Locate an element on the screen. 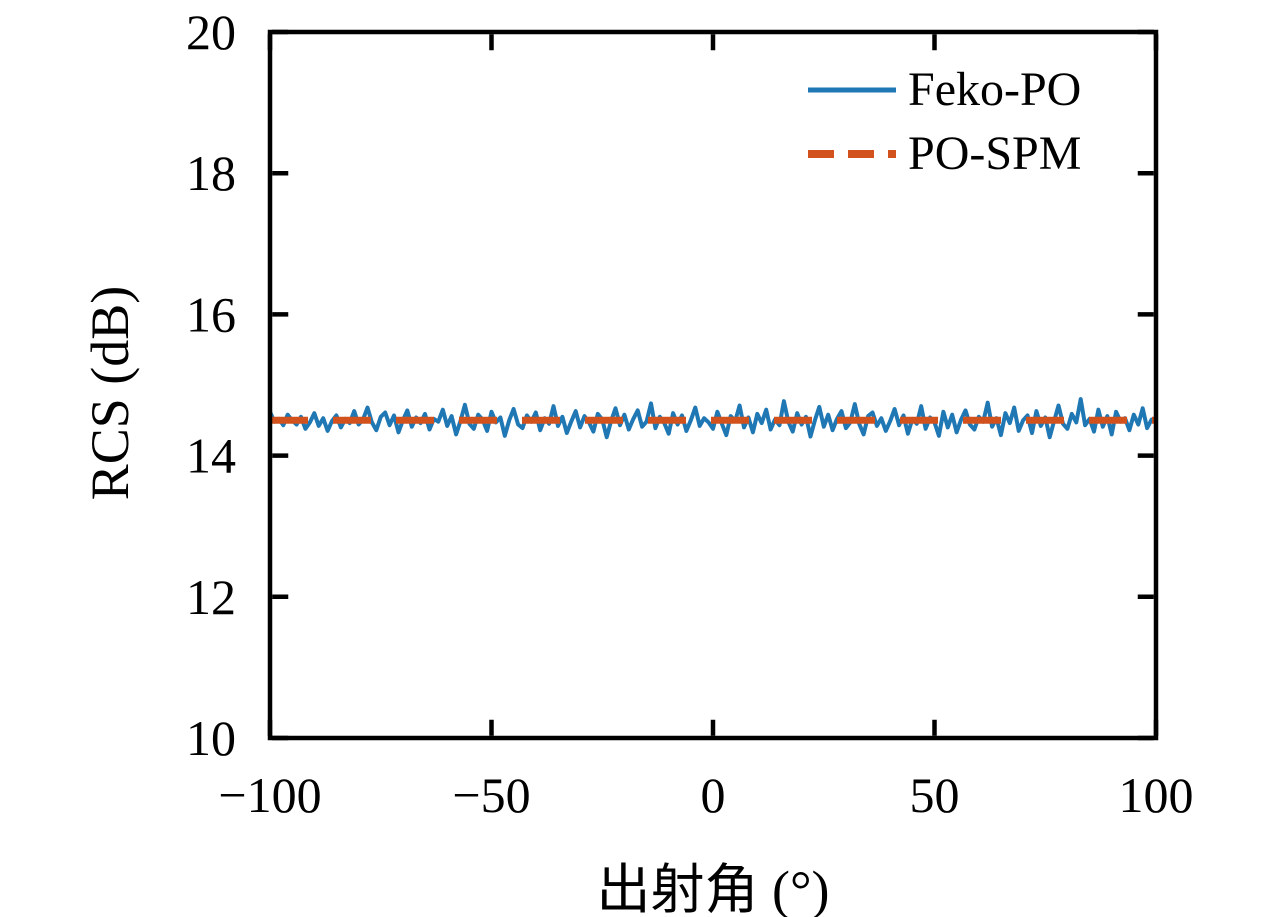  legend-label: Feko-PO is located at coordinates (995, 89).